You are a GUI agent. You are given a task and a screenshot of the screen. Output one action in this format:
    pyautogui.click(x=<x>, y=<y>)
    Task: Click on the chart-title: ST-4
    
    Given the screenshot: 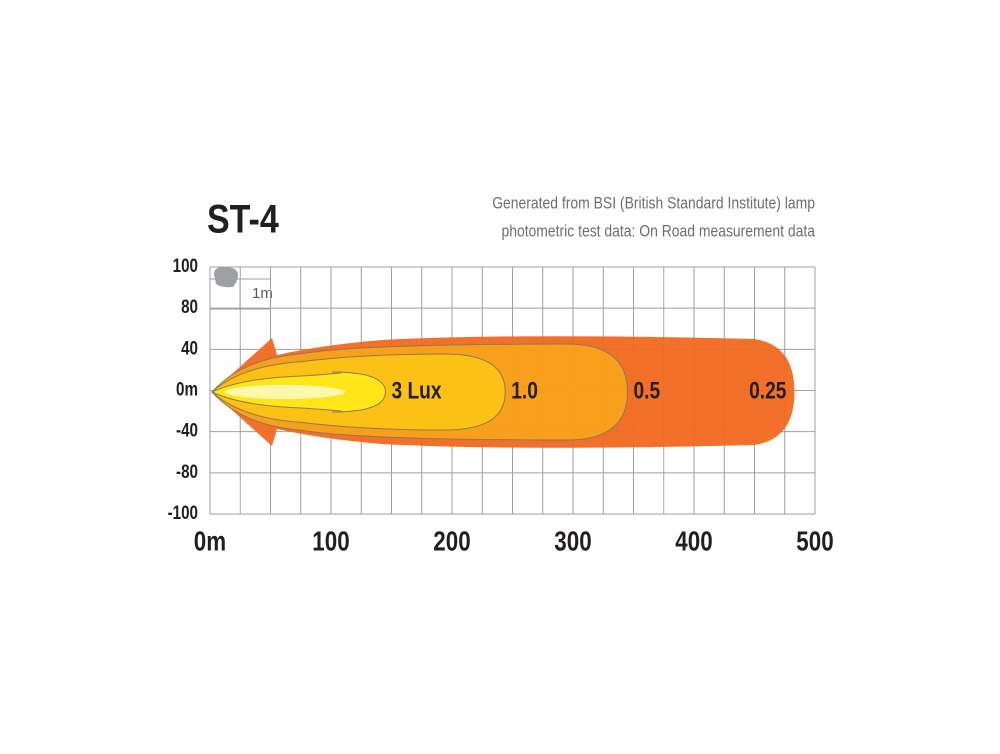 What is the action you would take?
    pyautogui.click(x=243, y=218)
    